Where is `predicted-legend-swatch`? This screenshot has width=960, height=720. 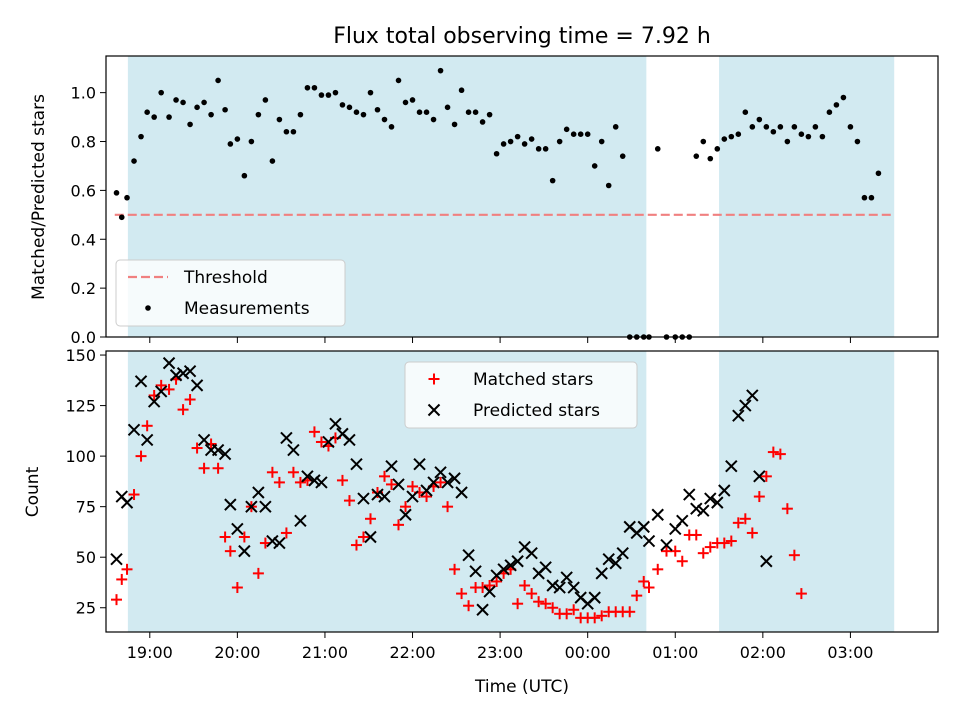 predicted-legend-swatch is located at coordinates (434, 410).